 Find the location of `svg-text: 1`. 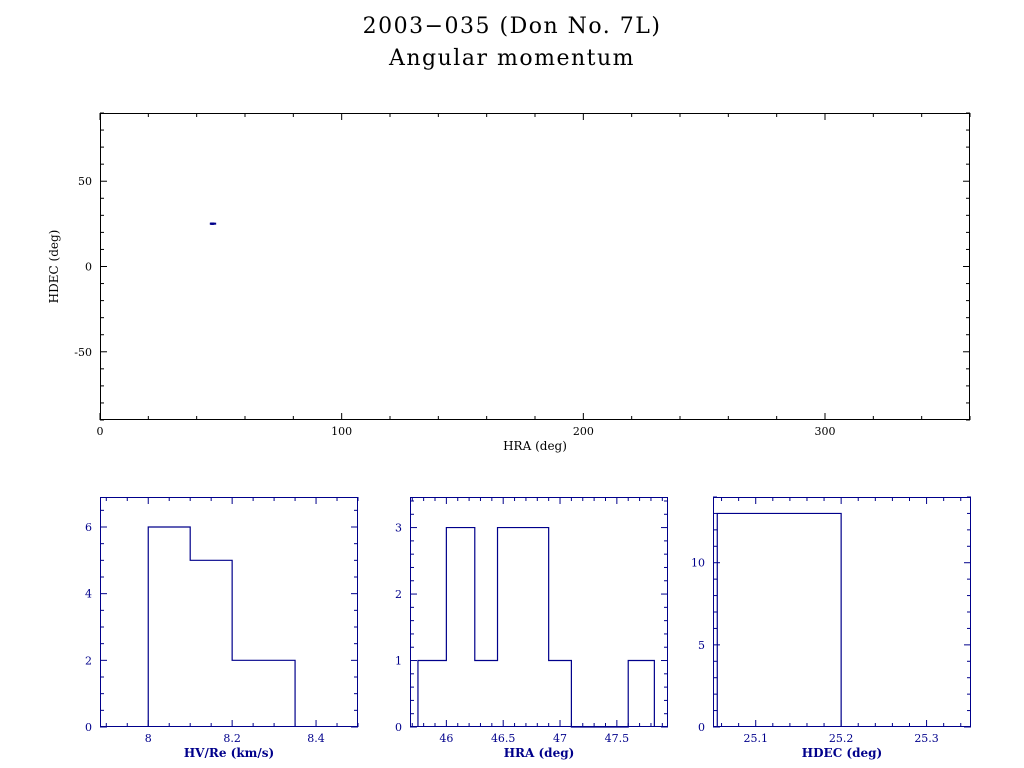

svg-text: 1 is located at coordinates (398, 661).